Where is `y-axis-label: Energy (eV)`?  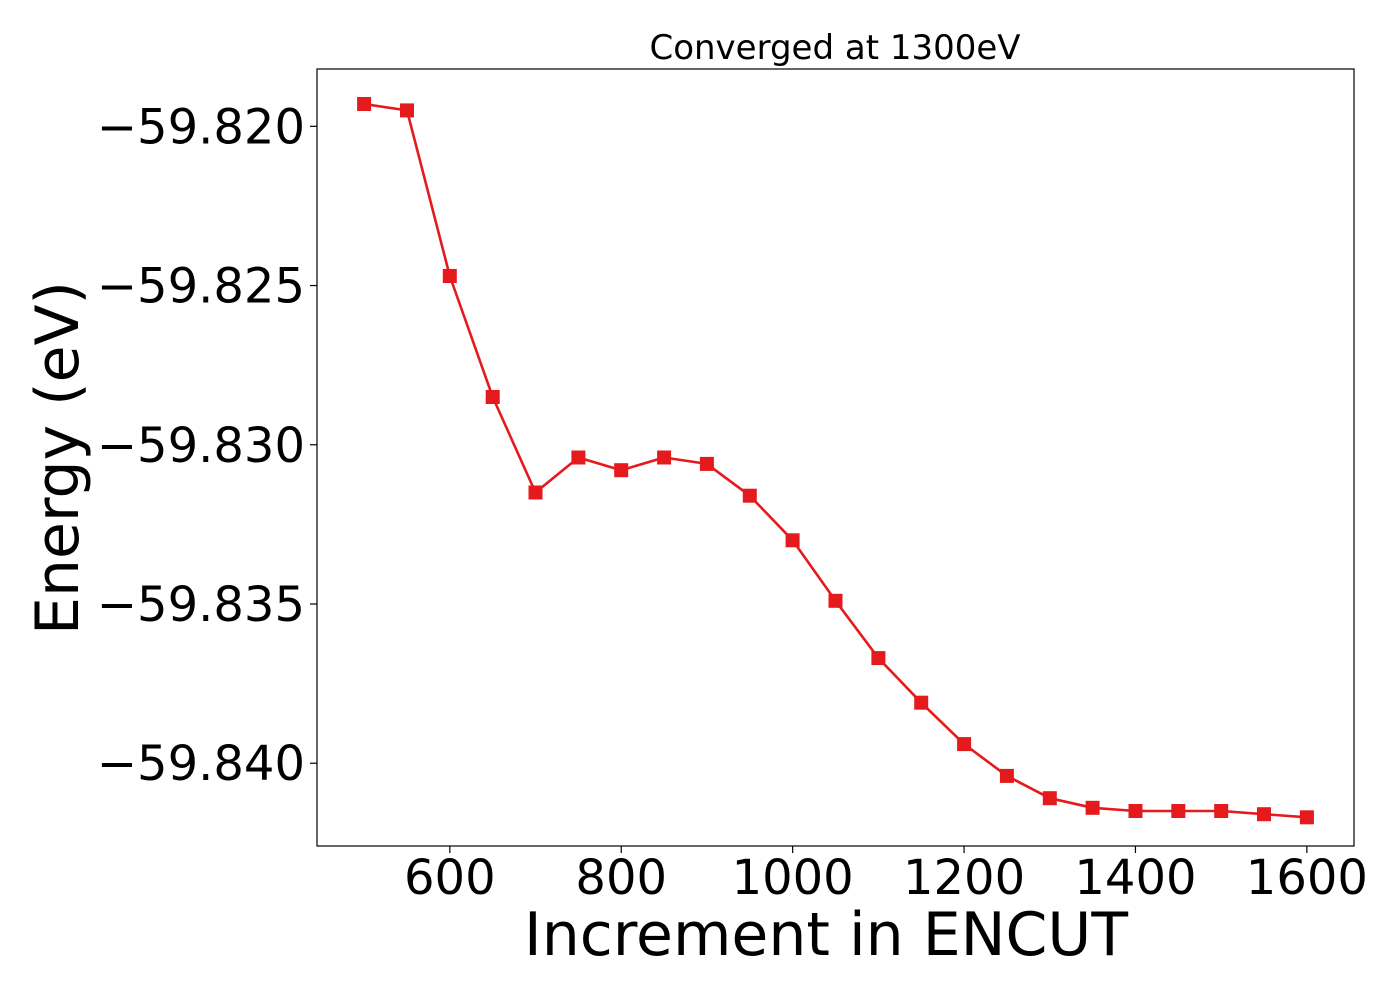 y-axis-label: Energy (eV) is located at coordinates (58, 458).